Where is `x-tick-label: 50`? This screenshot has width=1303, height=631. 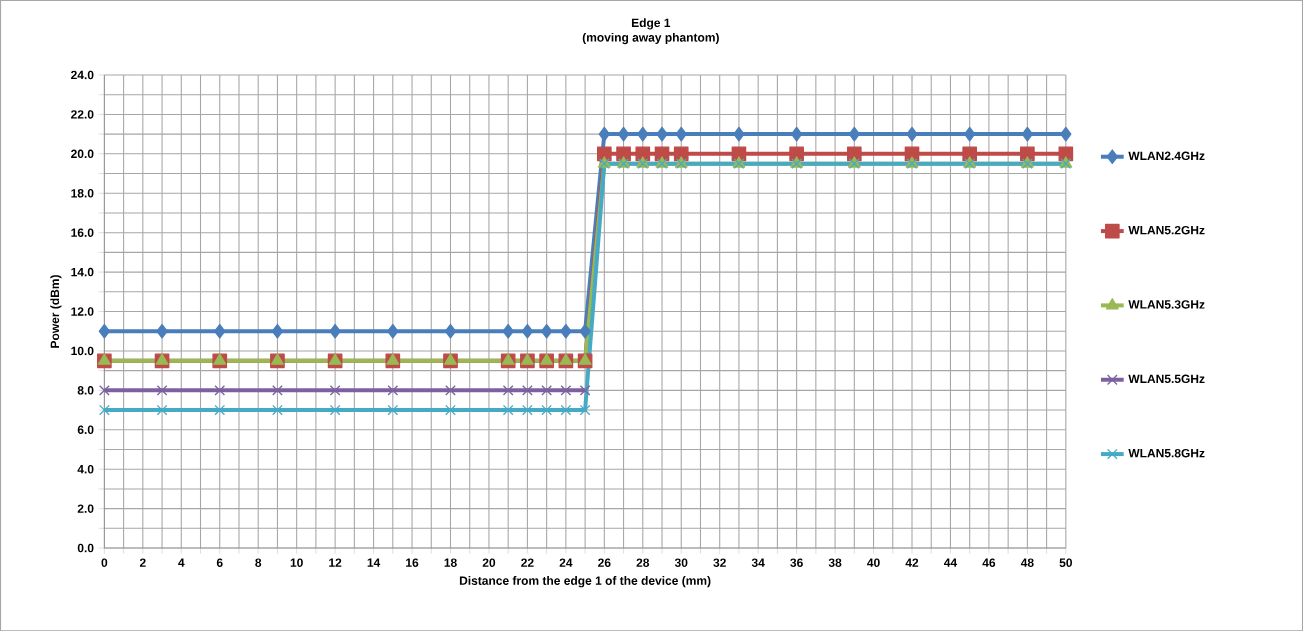 x-tick-label: 50 is located at coordinates (1066, 562).